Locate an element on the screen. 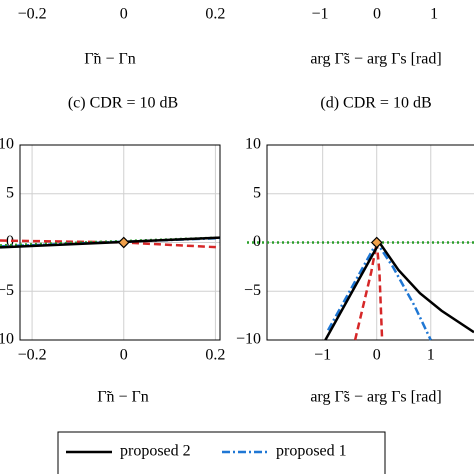 The image size is (474, 474). legend-label: proposed 2 is located at coordinates (155, 451).